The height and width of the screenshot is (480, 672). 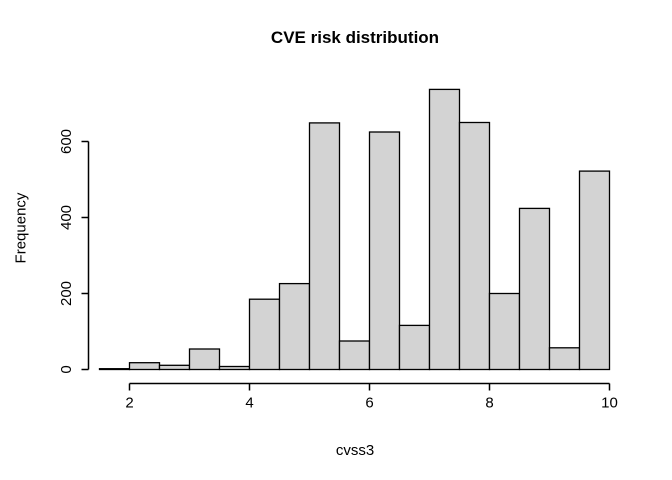 What do you see at coordinates (609, 403) in the screenshot?
I see `x-tick-label: 10` at bounding box center [609, 403].